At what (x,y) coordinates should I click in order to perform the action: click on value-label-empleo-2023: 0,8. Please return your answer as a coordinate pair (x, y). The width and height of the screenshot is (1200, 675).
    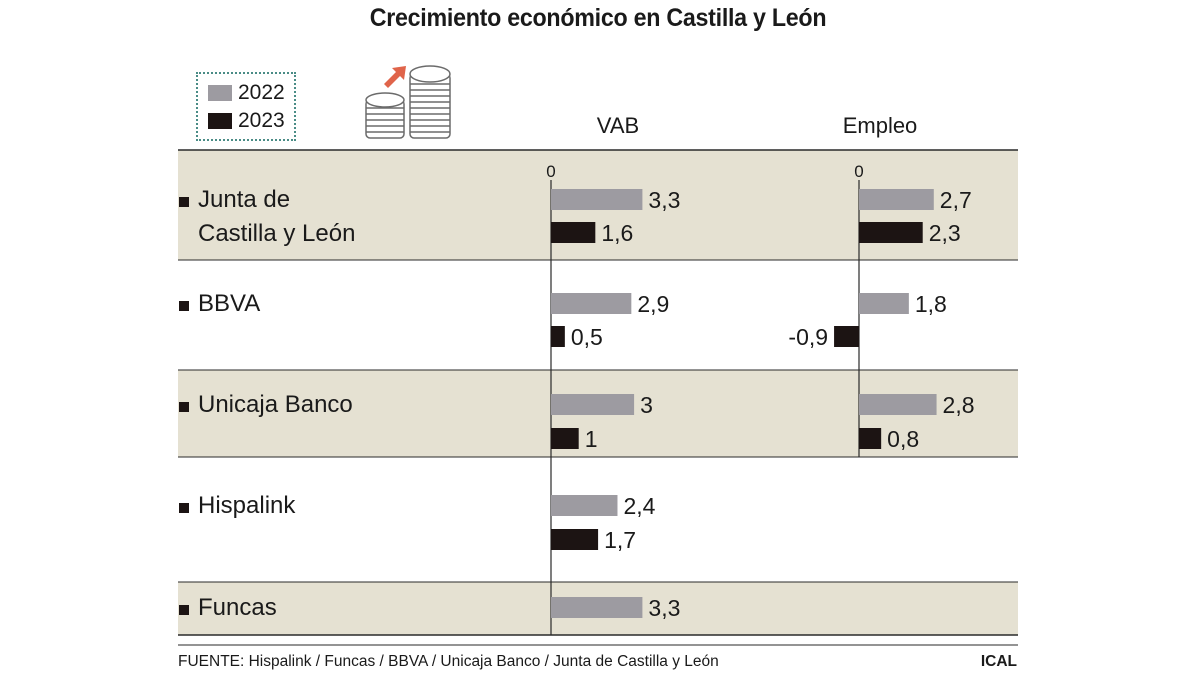
    Looking at the image, I should click on (903, 439).